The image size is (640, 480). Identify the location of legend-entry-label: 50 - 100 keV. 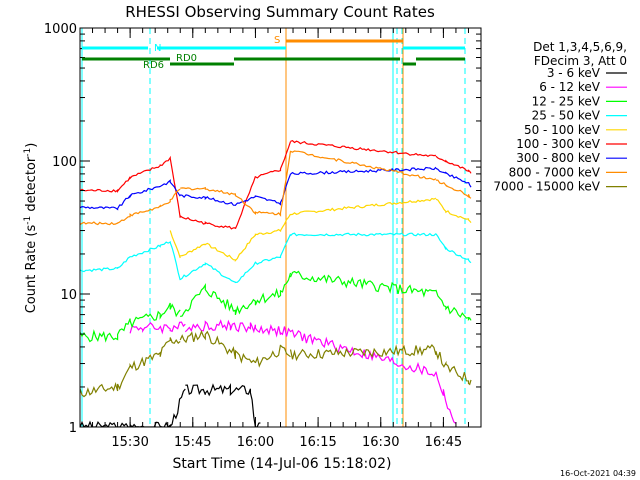
(562, 130).